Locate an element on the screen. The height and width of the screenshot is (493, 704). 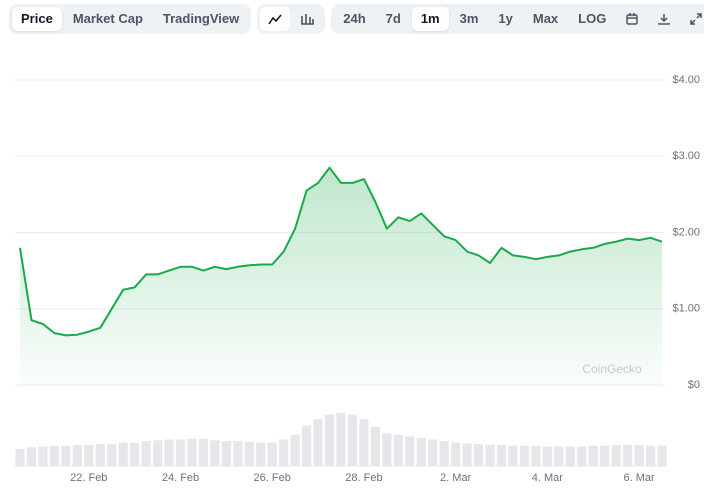
x-tick-label: 2. Mar is located at coordinates (456, 478).